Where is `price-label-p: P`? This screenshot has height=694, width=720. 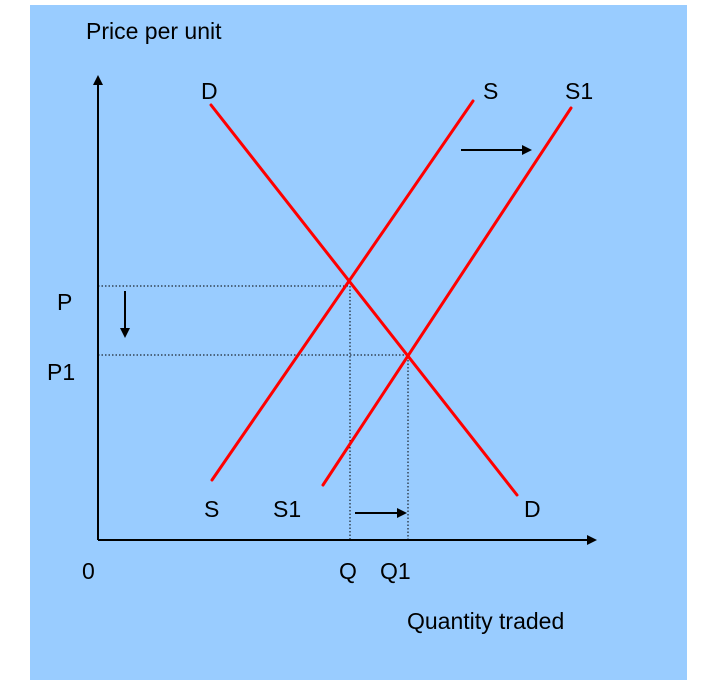 price-label-p: P is located at coordinates (64, 302).